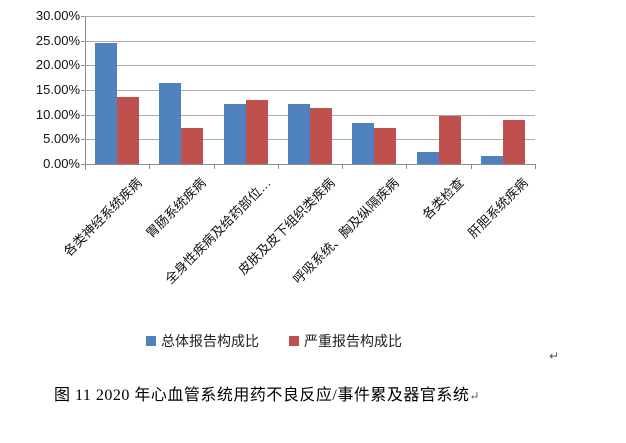  What do you see at coordinates (427, 158) in the screenshot?
I see `bar-总体报告构成比-各类检查` at bounding box center [427, 158].